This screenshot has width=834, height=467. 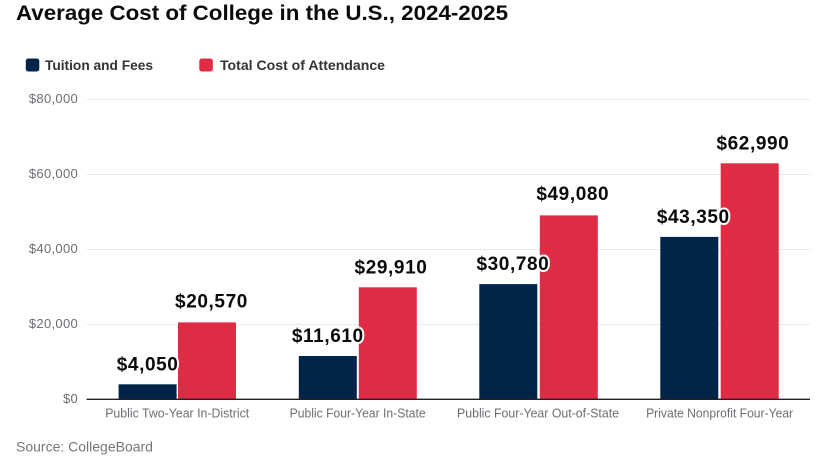 I want to click on svg-text: $43,350, so click(x=693, y=217).